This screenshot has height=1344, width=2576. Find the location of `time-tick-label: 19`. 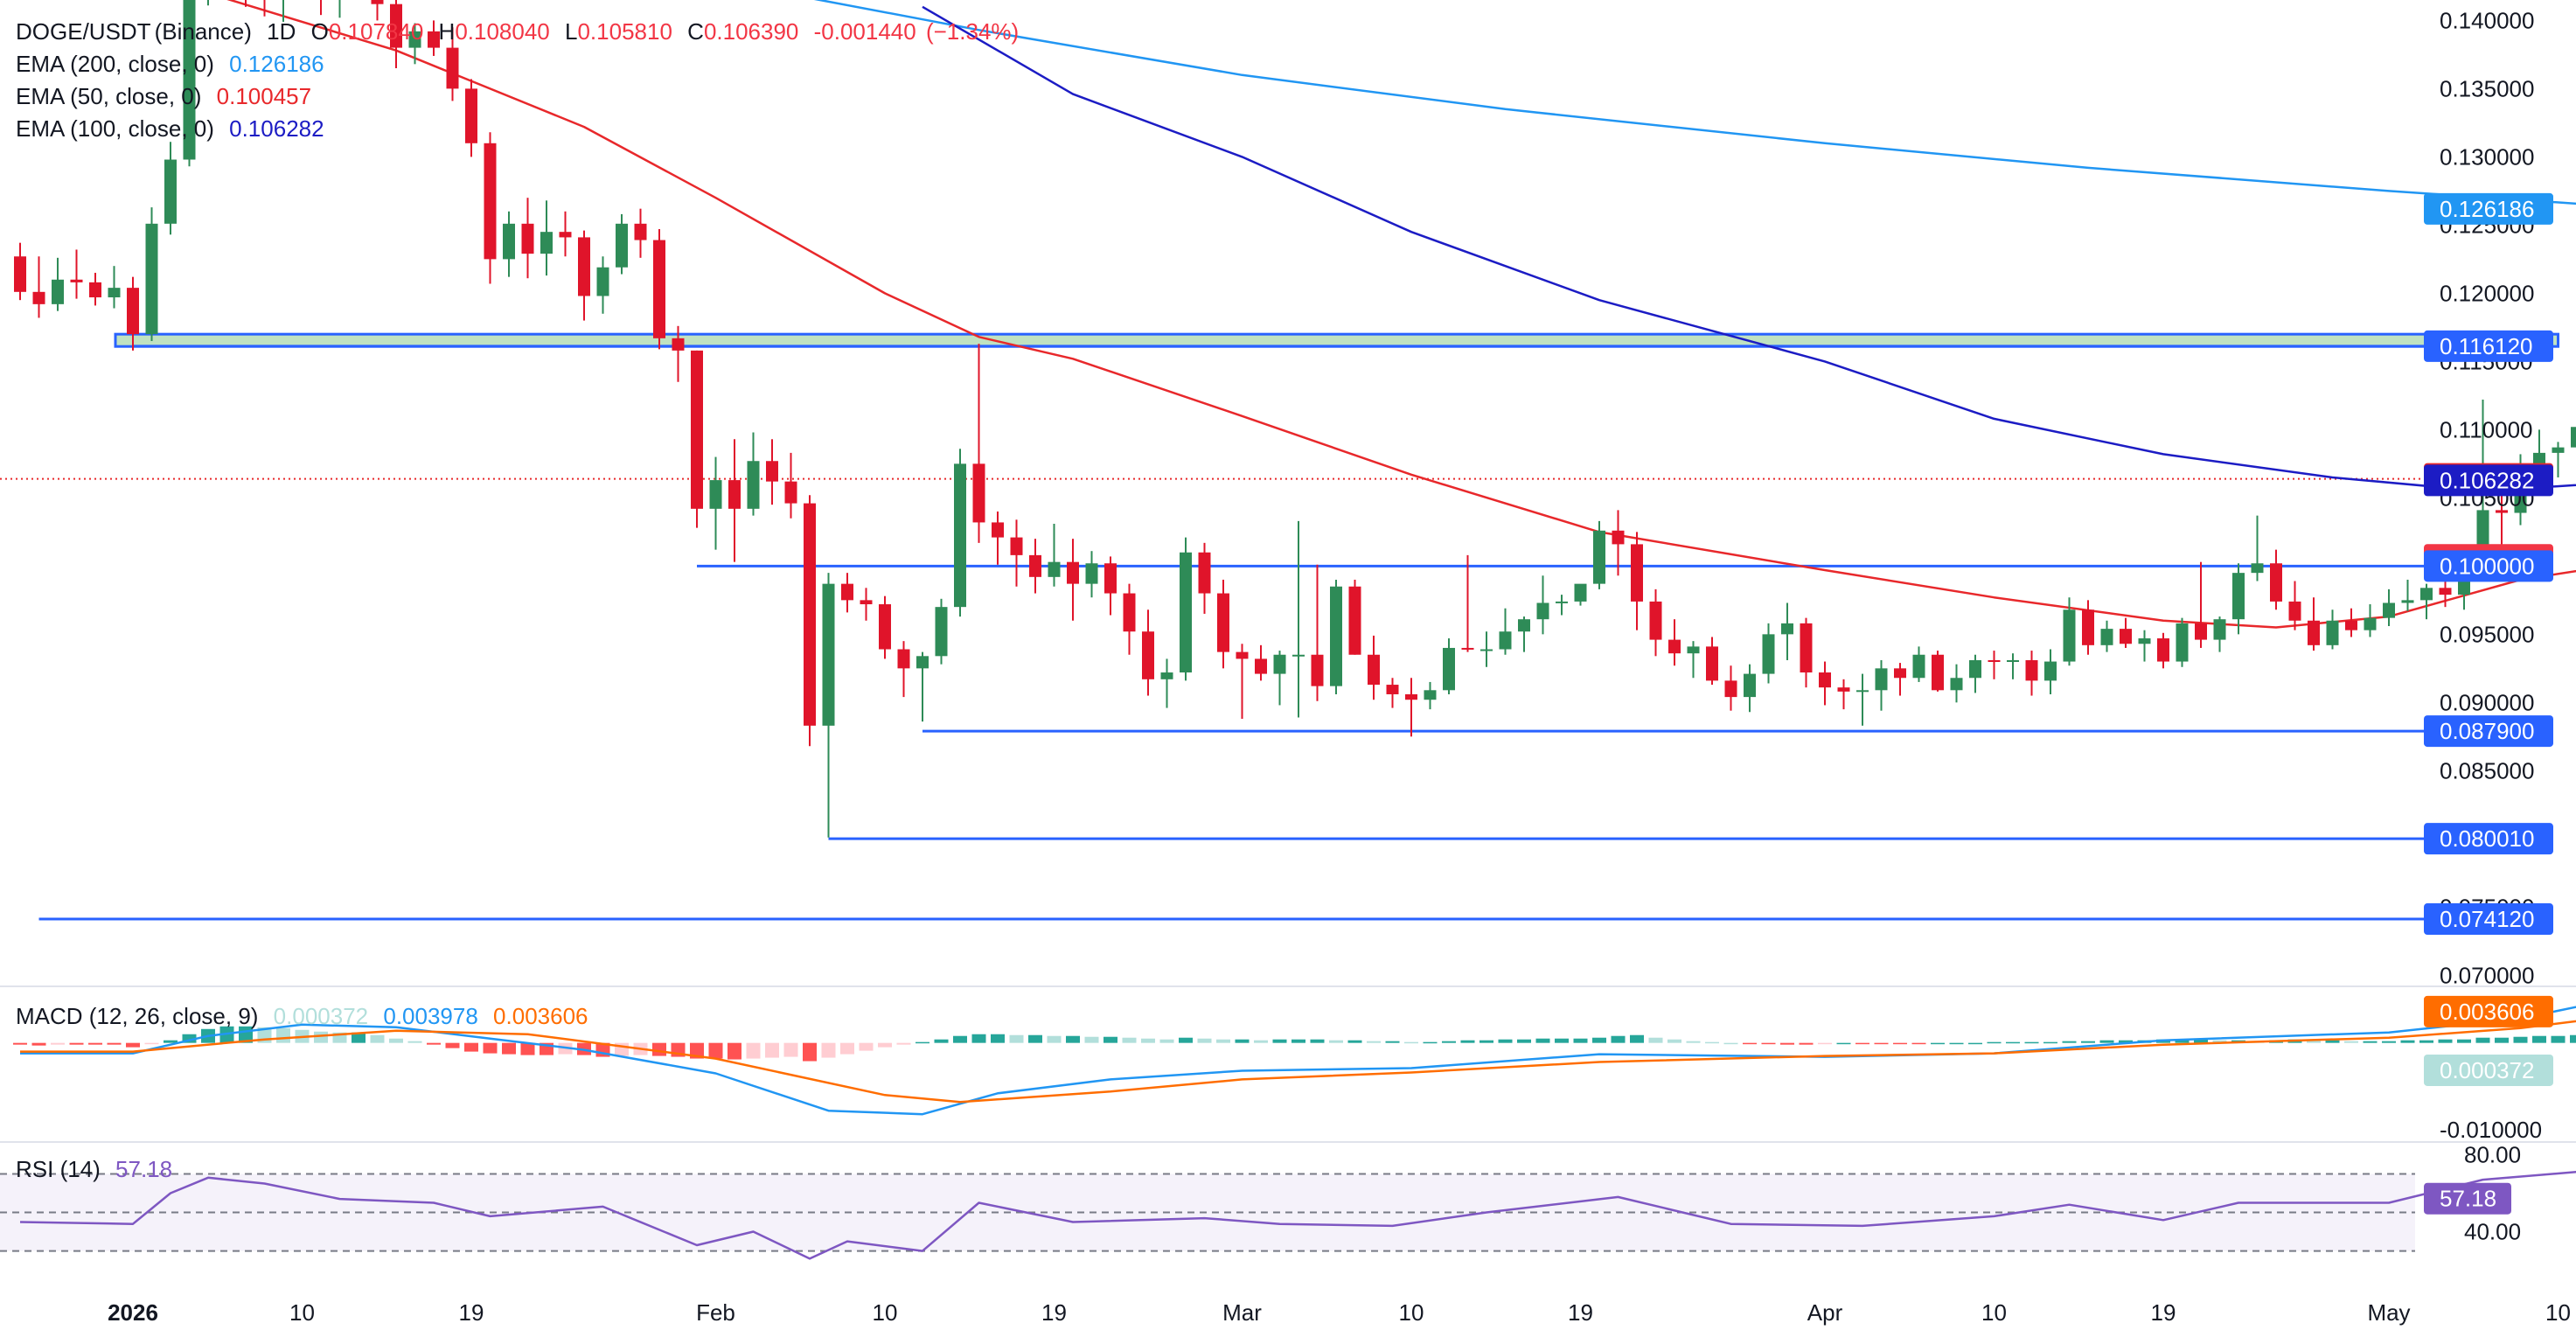

time-tick-label: 19 is located at coordinates (1580, 1312).